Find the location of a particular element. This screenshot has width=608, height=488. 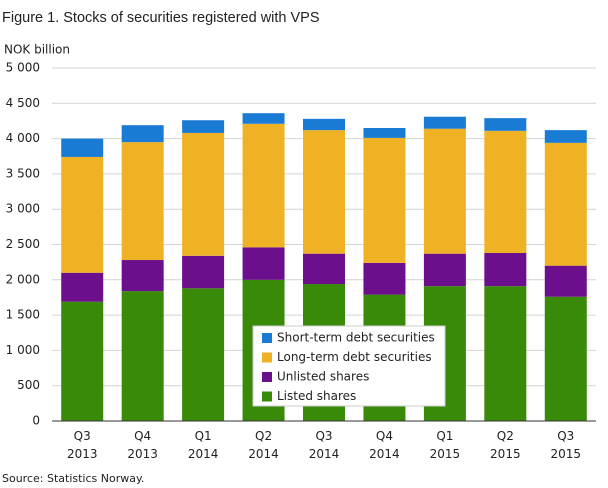

y-tick-label: 1 500 is located at coordinates (23, 315).